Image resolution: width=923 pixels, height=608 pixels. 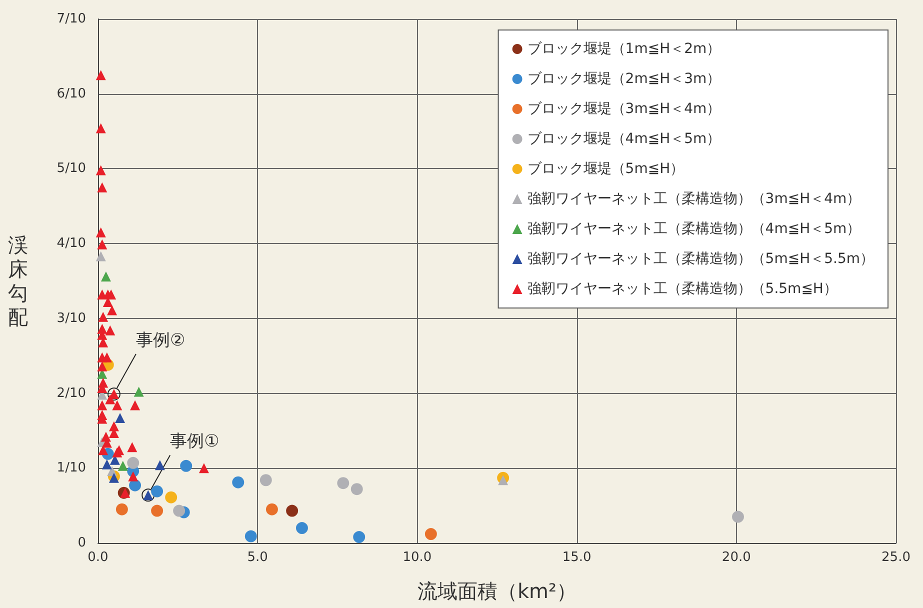 What do you see at coordinates (71, 168) in the screenshot?
I see `y-tick-label: 5/10` at bounding box center [71, 168].